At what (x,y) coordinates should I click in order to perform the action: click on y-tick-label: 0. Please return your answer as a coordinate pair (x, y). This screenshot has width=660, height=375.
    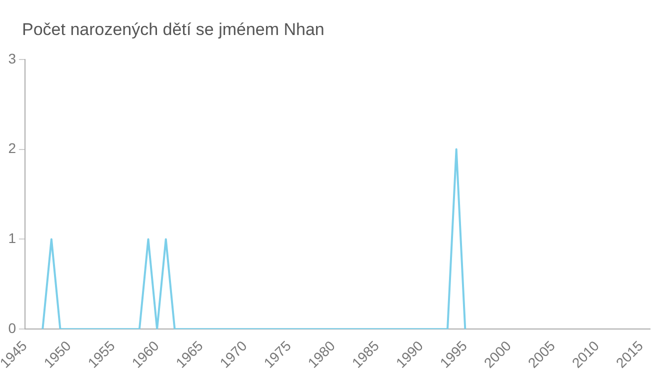
    Looking at the image, I should click on (12, 328).